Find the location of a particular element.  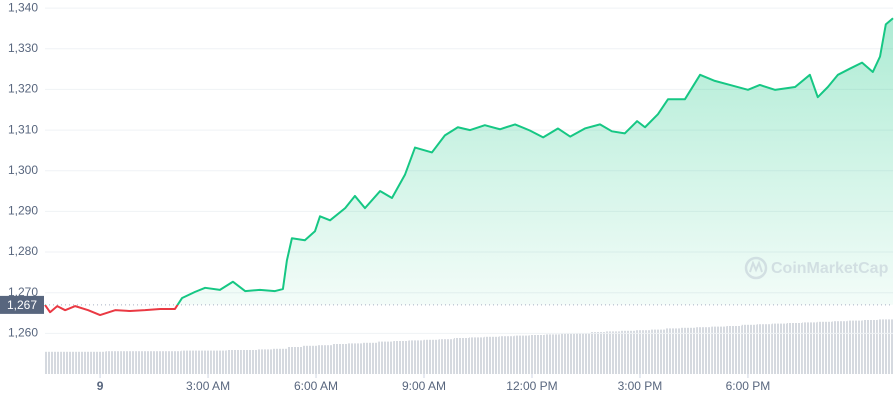

y-tick-label: 1,270 is located at coordinates (23, 292).